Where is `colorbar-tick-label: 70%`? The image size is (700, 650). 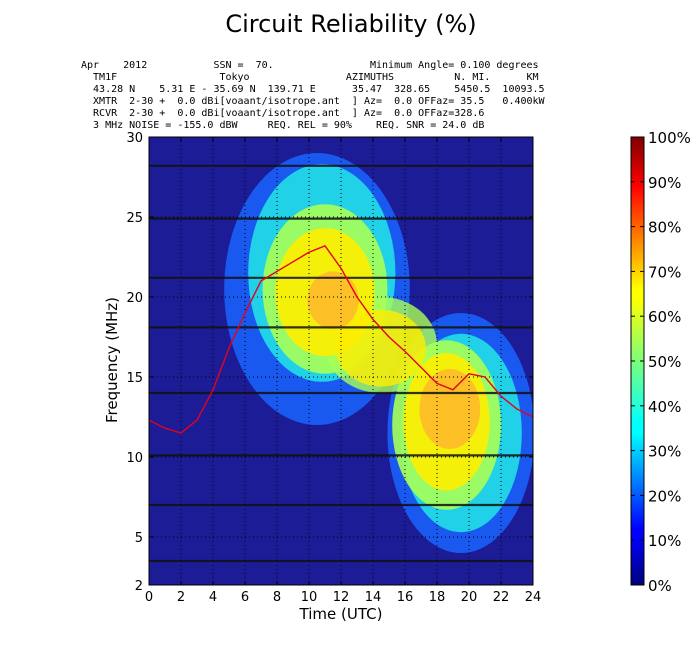 colorbar-tick-label: 70% is located at coordinates (664, 272).